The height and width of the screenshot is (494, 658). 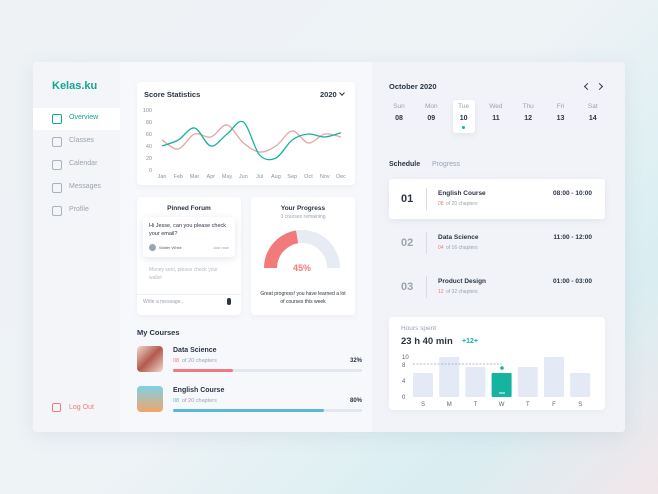 What do you see at coordinates (292, 177) in the screenshot?
I see `x-tick-label: Sep` at bounding box center [292, 177].